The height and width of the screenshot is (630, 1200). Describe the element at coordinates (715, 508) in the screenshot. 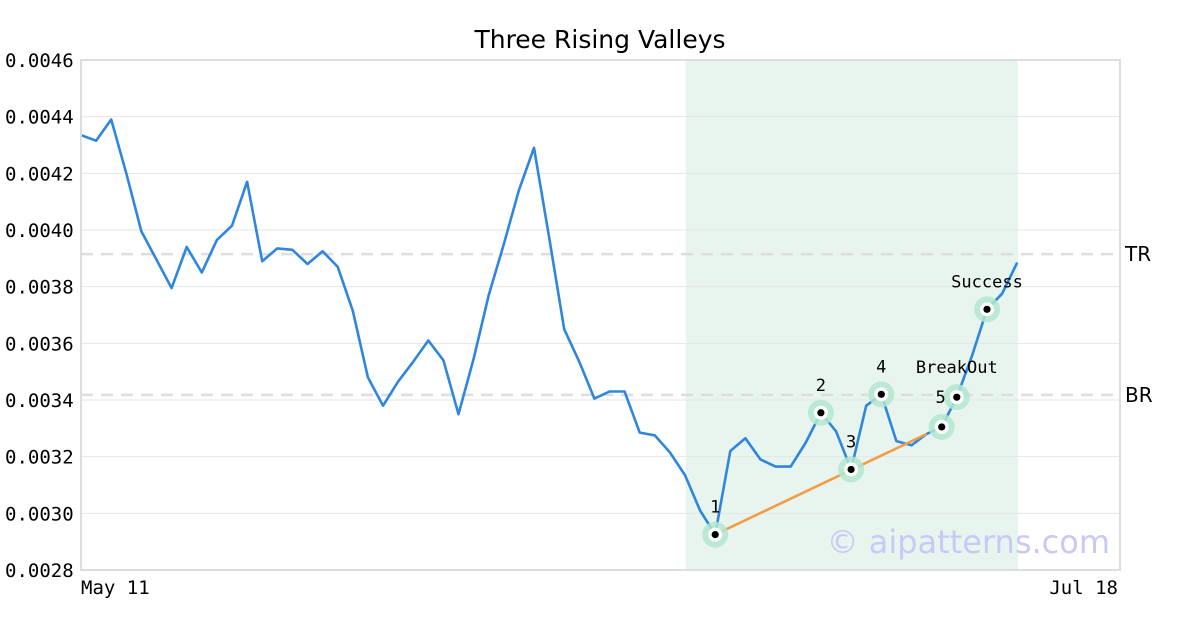

I see `pattern-label: 1` at that location.